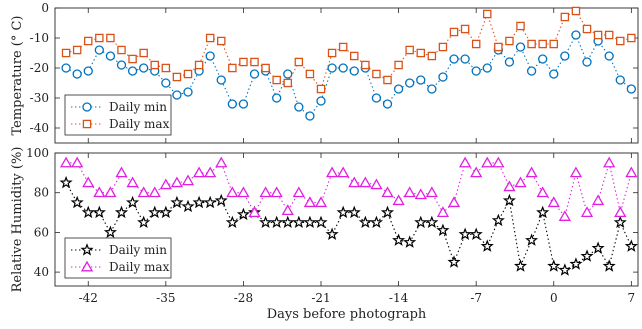 This screenshot has height=329, width=642. I want to click on legend-marker, so click(87, 249).